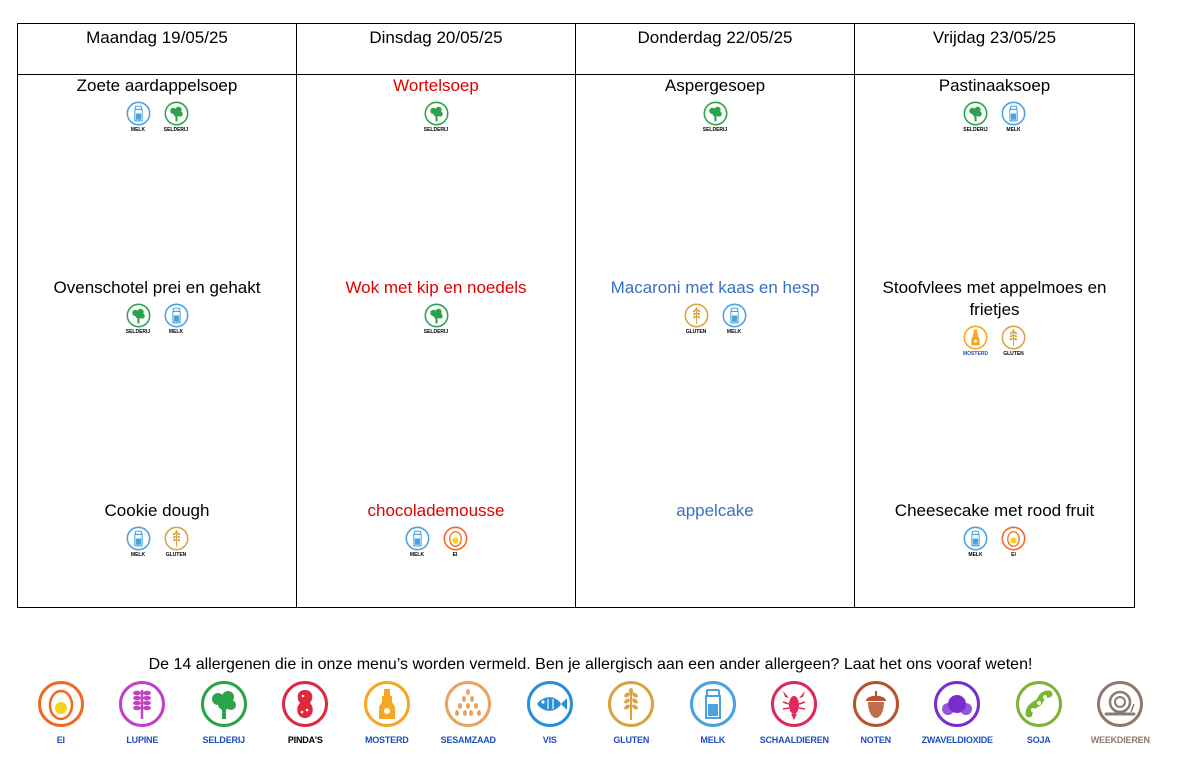 The height and width of the screenshot is (763, 1181). Describe the element at coordinates (994, 510) in the screenshot. I see `dessert-name: Cheesecake met rood fruit` at that location.